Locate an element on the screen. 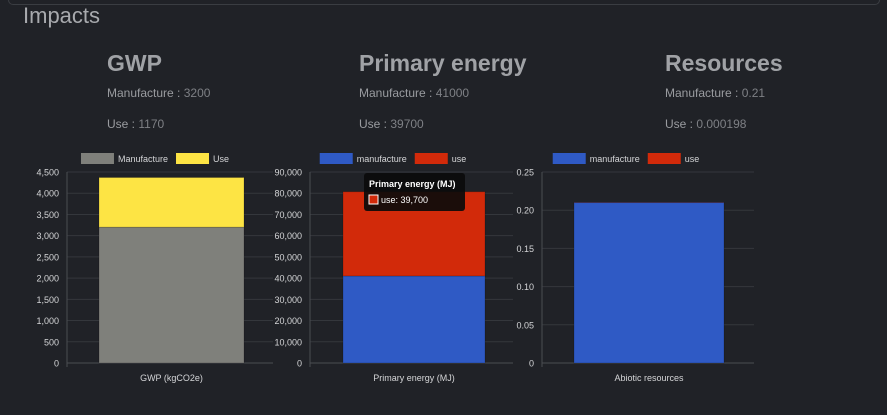  y-tick-label: 70,000 is located at coordinates (288, 215).